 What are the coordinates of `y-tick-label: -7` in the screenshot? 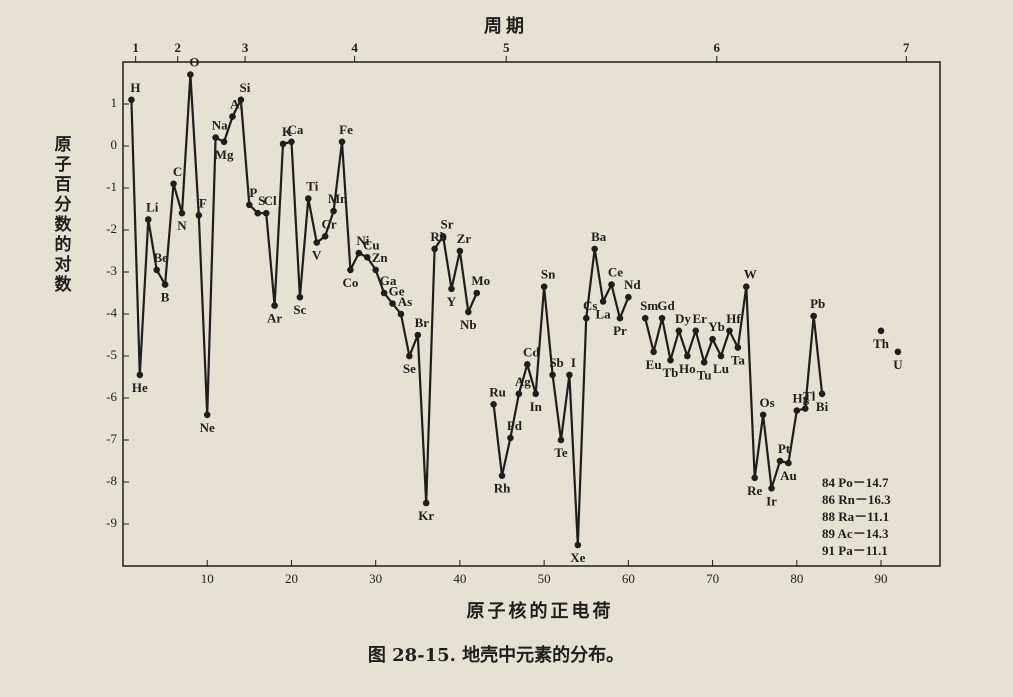 It's located at (111, 438).